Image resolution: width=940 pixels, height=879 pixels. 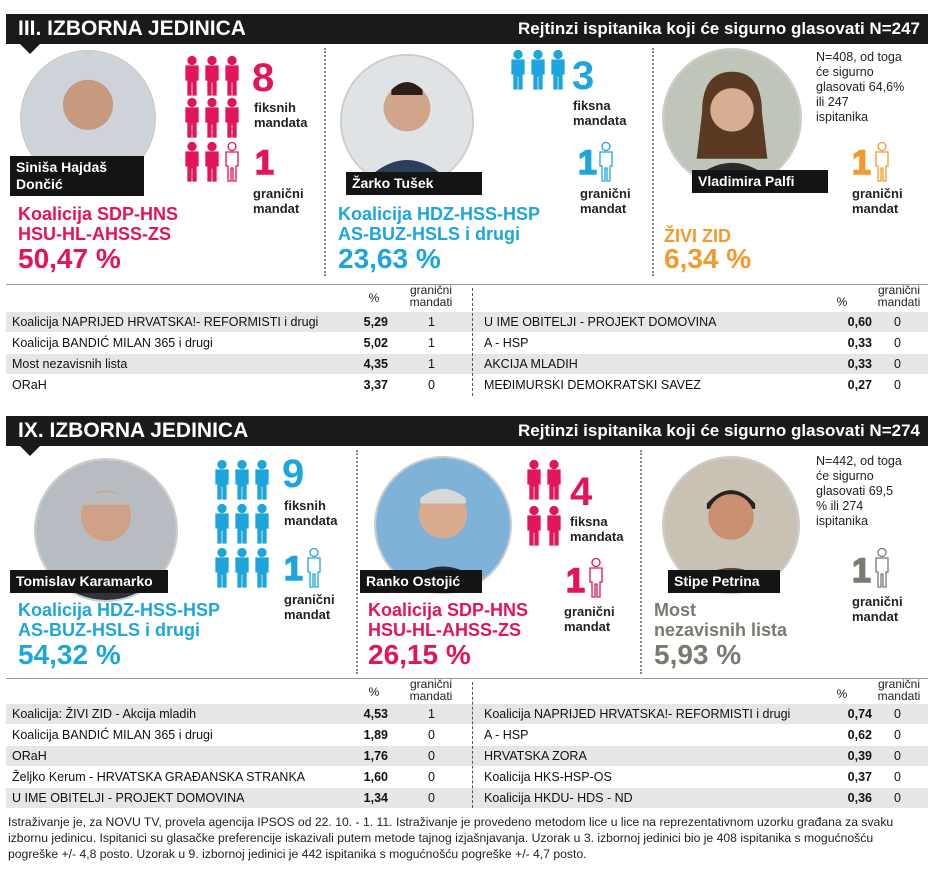 What do you see at coordinates (39, 184) in the screenshot?
I see `candidate-name-line: Dončić` at bounding box center [39, 184].